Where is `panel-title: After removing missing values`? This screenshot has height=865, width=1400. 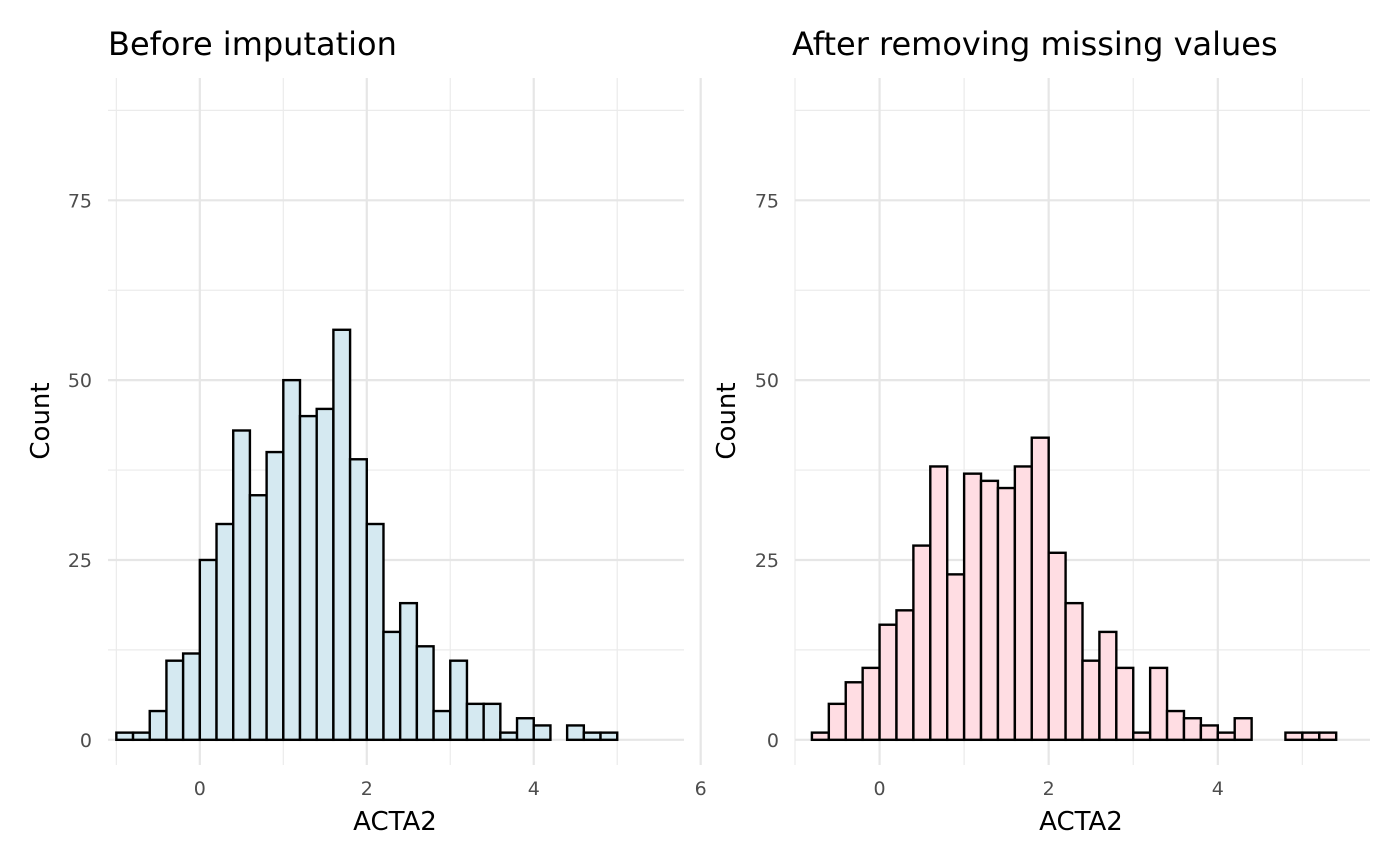
panel-title: After removing missing values is located at coordinates (1035, 44).